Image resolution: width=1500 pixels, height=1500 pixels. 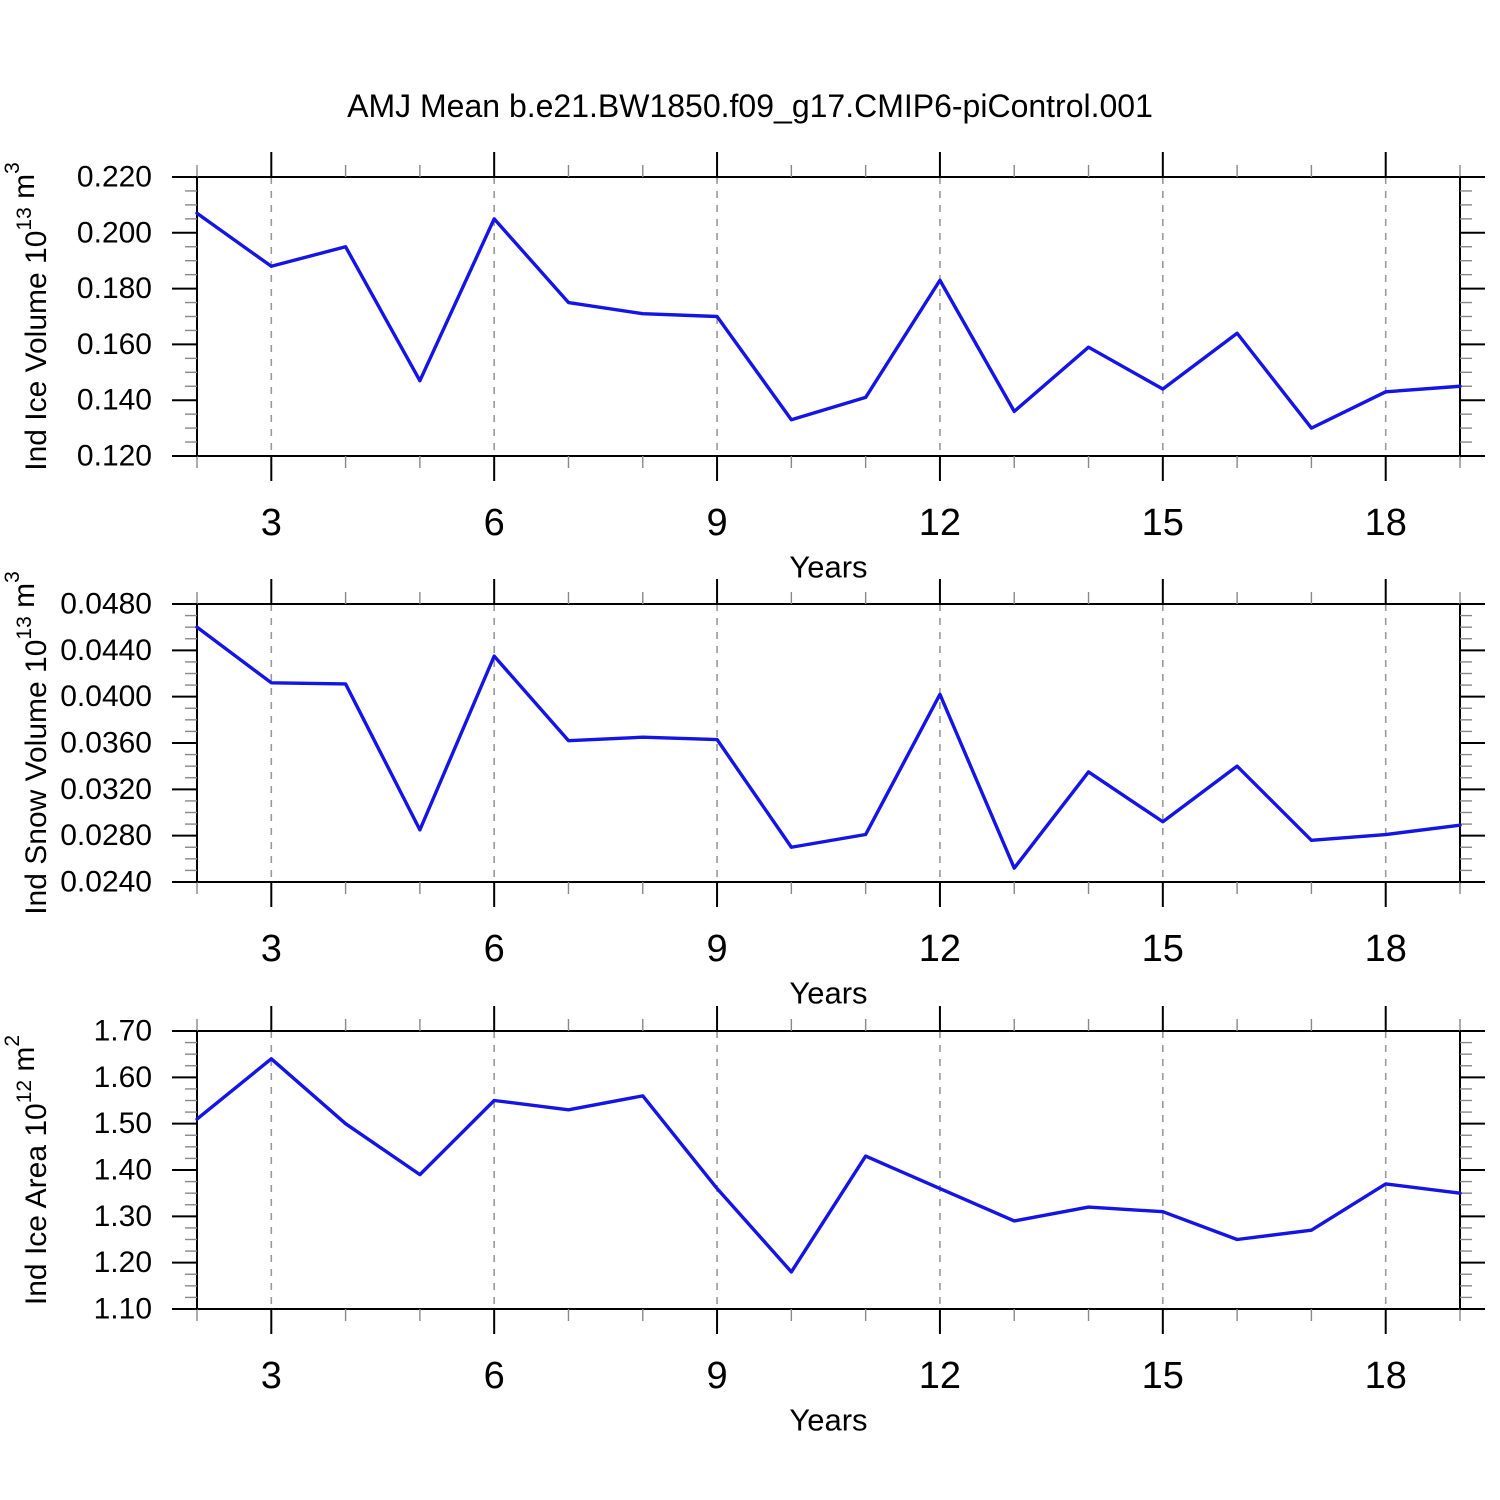 What do you see at coordinates (123, 1170) in the screenshot?
I see `y-tick-label: 1.40` at bounding box center [123, 1170].